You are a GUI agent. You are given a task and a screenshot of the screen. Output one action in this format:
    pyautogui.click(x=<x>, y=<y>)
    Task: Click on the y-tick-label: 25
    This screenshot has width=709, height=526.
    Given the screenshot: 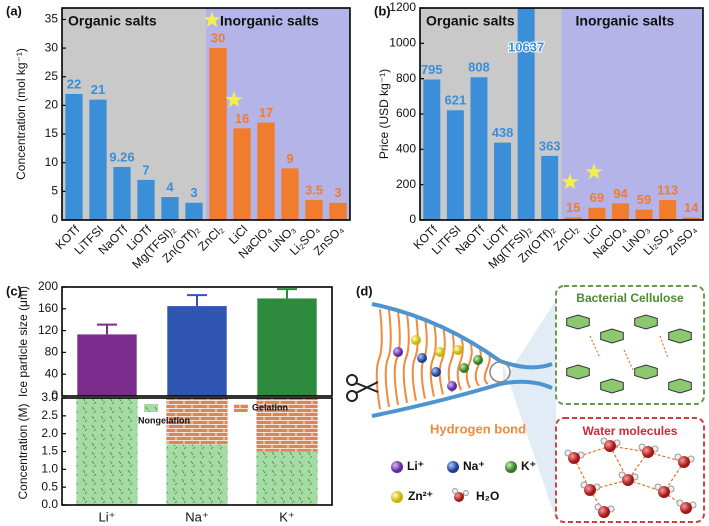 What is the action you would take?
    pyautogui.click(x=52, y=76)
    